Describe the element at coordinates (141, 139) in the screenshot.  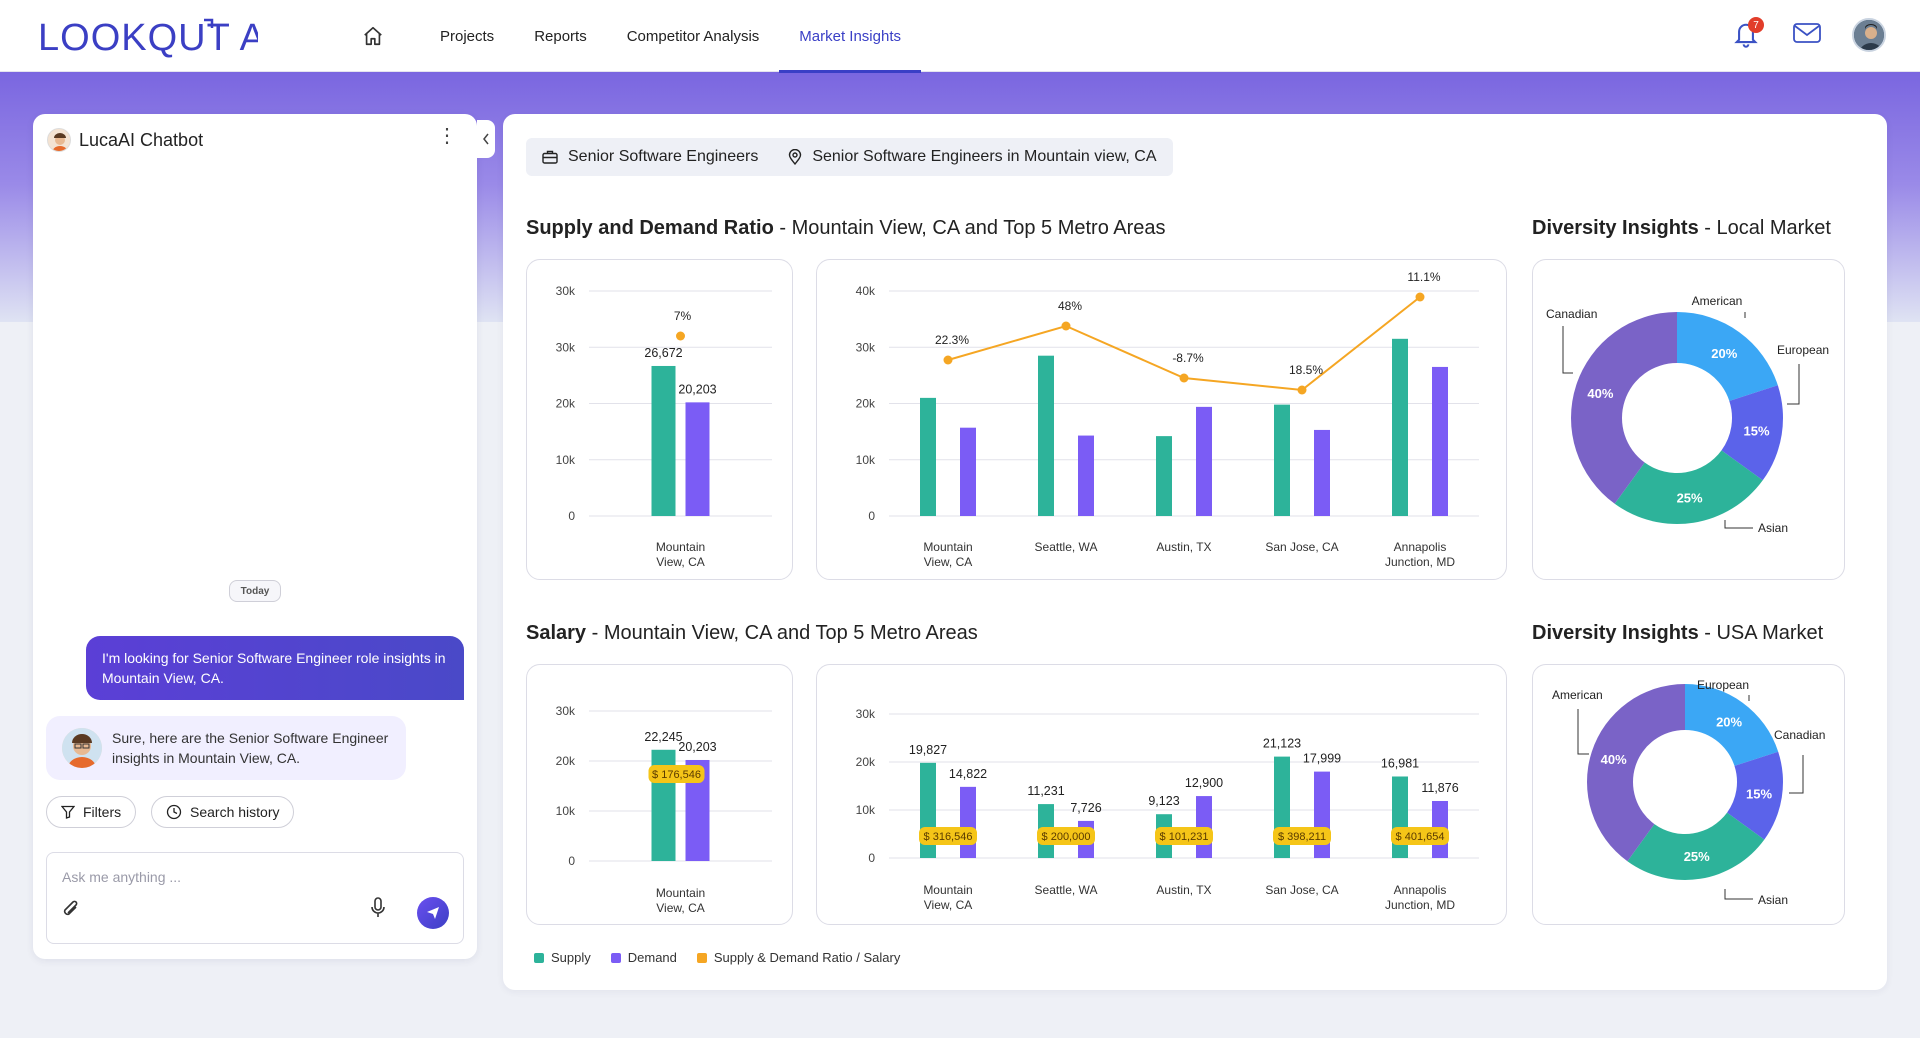
I see `chatbot-title: LucaAI Chatbot` at that location.